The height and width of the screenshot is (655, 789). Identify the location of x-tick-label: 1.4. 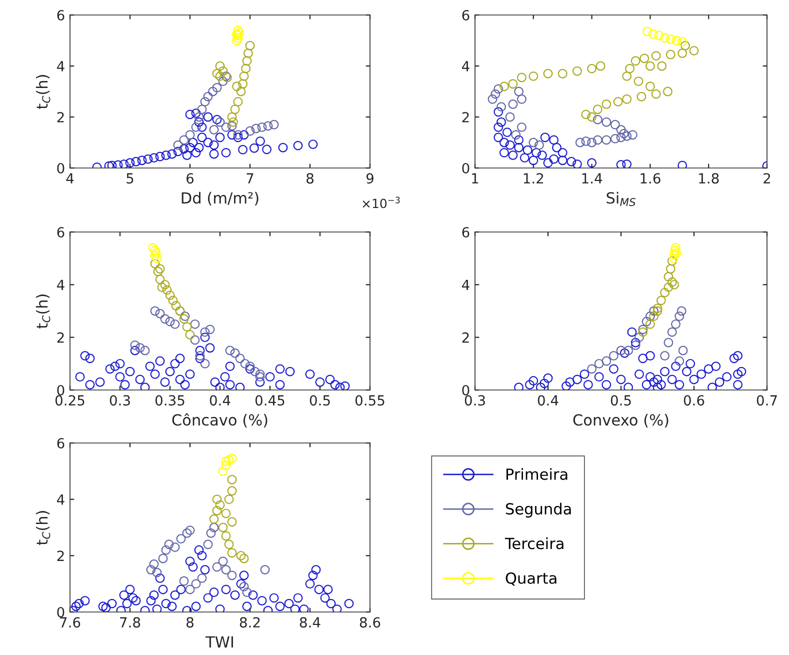
(592, 178).